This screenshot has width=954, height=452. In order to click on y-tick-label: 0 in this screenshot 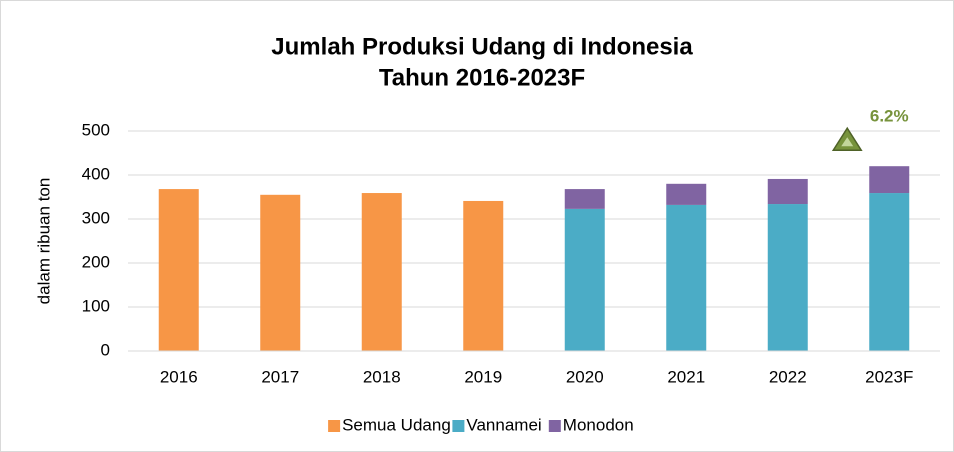, I will do `click(105, 349)`.